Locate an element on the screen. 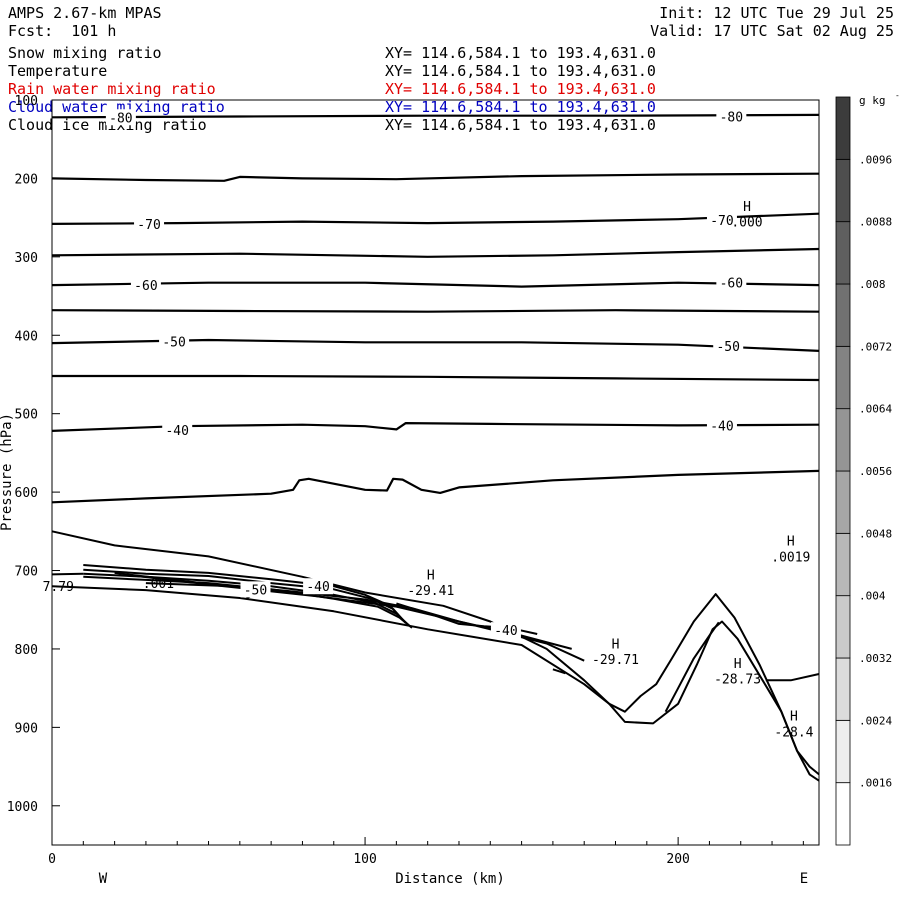  colorbar-tick-label: .0056 is located at coordinates (875, 471).